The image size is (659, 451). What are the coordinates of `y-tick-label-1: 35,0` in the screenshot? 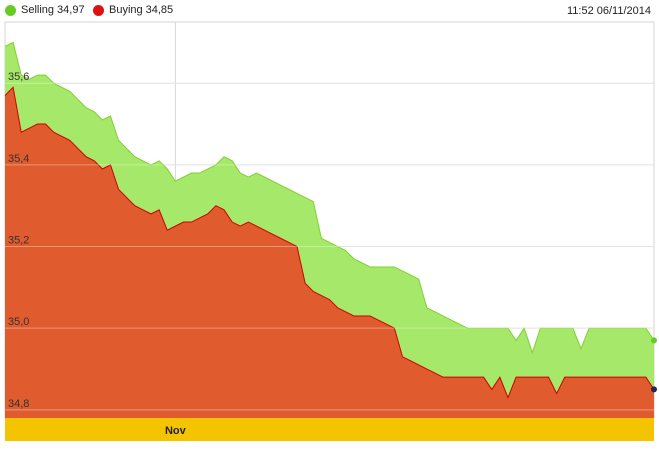 It's located at (18, 322).